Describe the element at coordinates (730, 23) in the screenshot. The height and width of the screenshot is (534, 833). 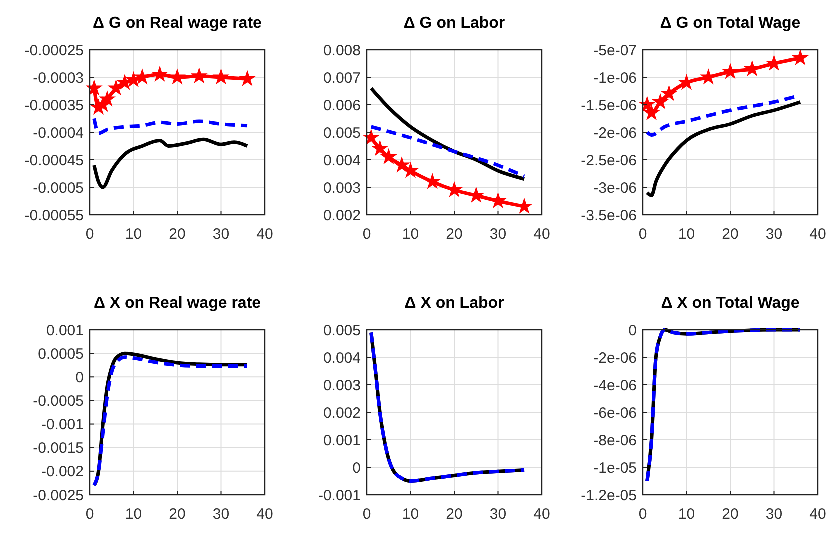
I see `chart-title: Δ G on Total Wage` at that location.